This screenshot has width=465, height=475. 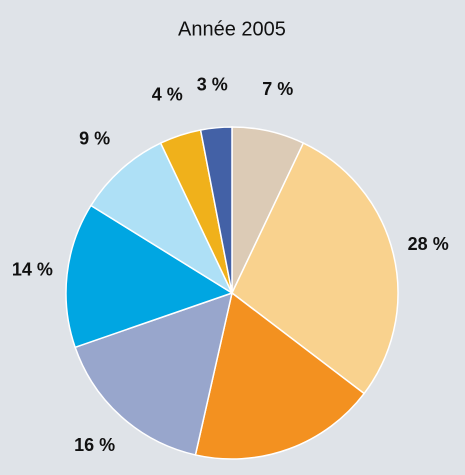 I want to click on data-label: 7 %, so click(x=277, y=89).